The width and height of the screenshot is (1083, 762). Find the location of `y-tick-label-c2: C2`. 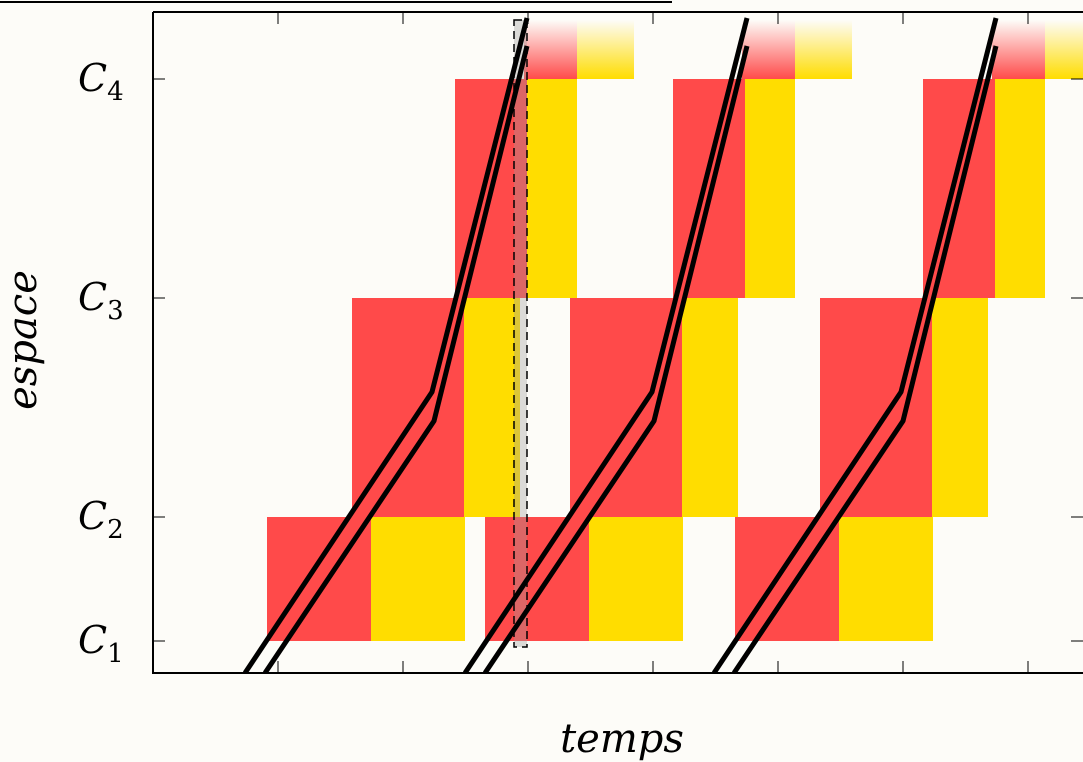

y-tick-label-c2: C2 is located at coordinates (101, 519).